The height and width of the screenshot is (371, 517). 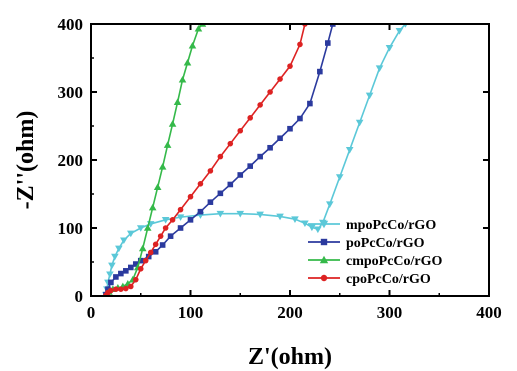 I want to click on x-axis-title: Z'(ohm), so click(x=290, y=357).